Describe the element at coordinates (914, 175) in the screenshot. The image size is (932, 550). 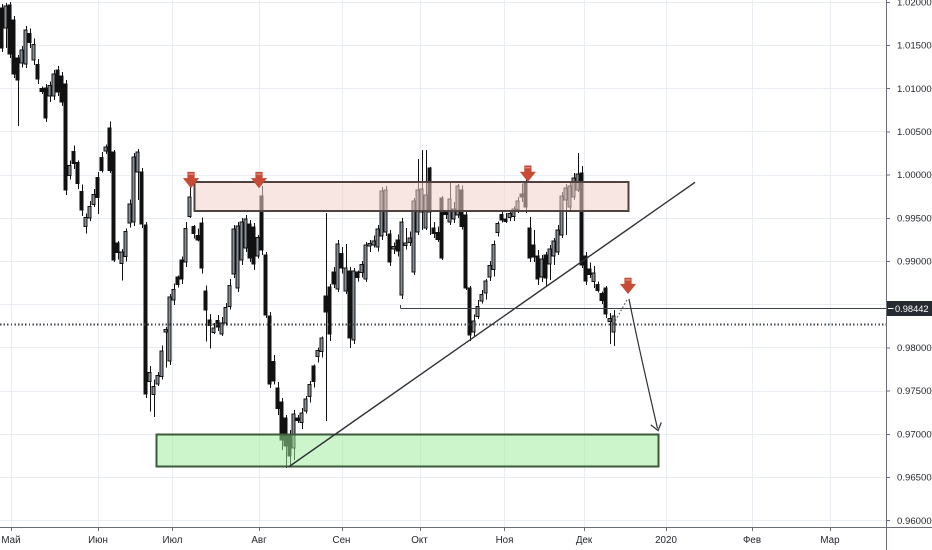
I see `svg-text: 1.00000` at that location.